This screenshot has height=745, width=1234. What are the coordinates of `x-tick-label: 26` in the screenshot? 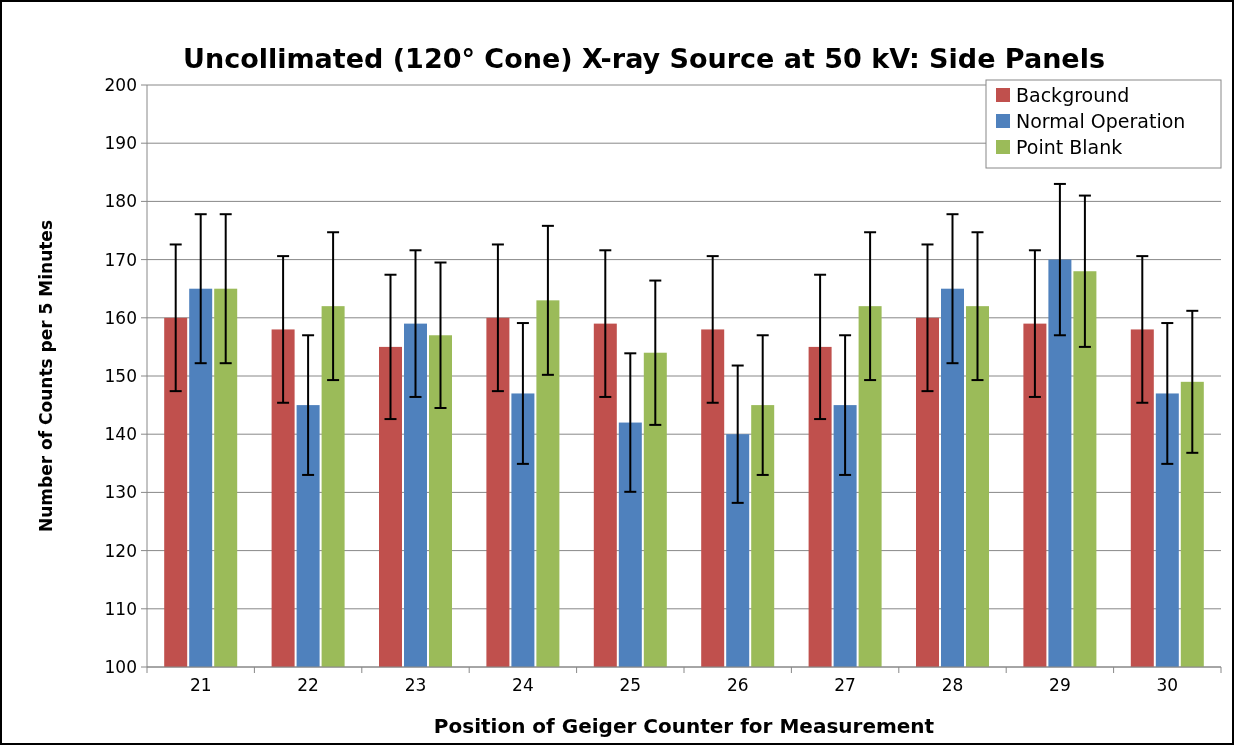 It's located at (737, 685).